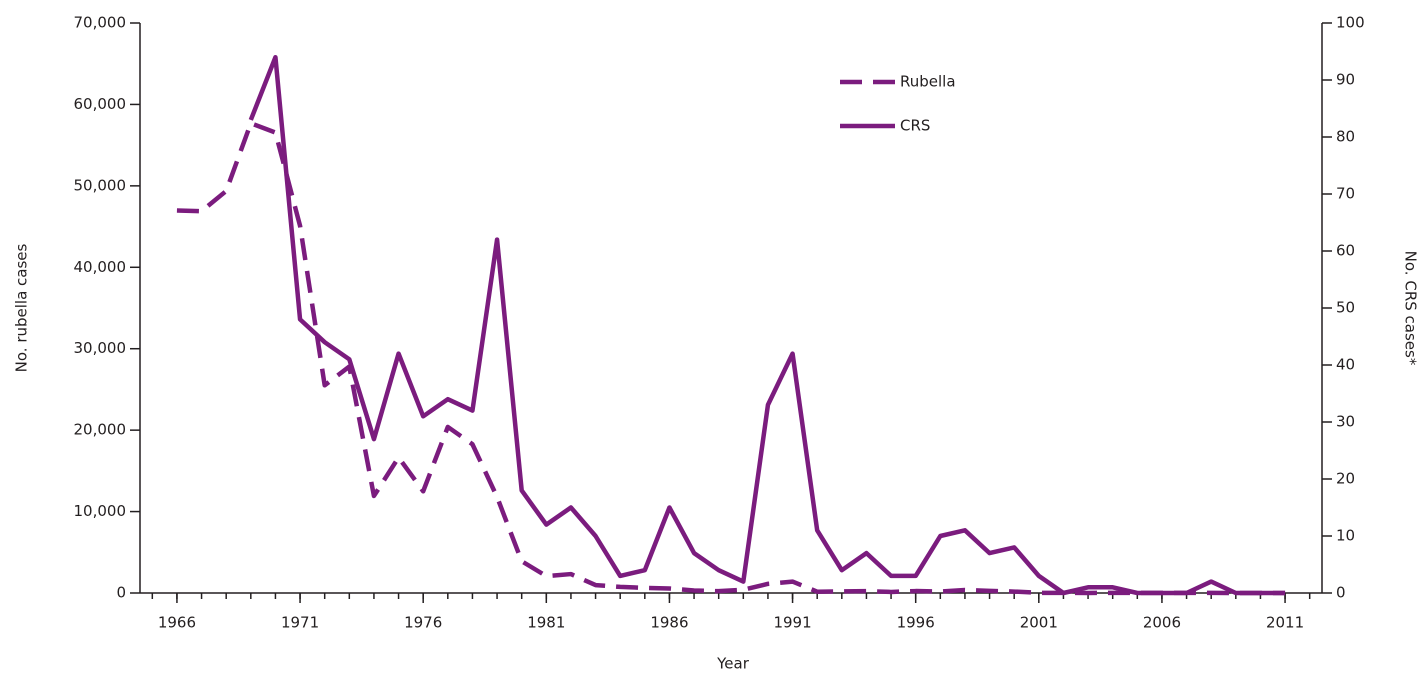 The width and height of the screenshot is (1426, 675). What do you see at coordinates (1345, 137) in the screenshot?
I see `y2-tick-label: 80` at bounding box center [1345, 137].